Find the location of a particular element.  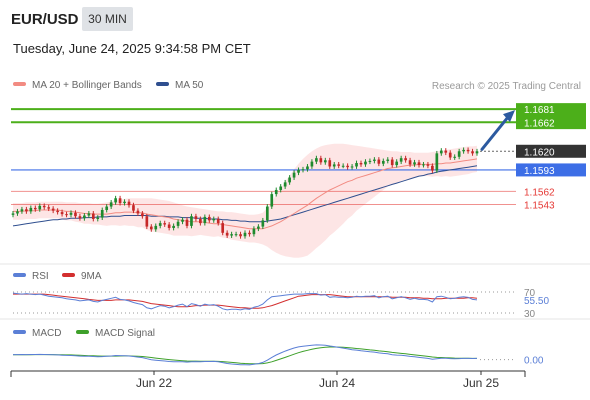

target-label: 1.1681 is located at coordinates (539, 110).